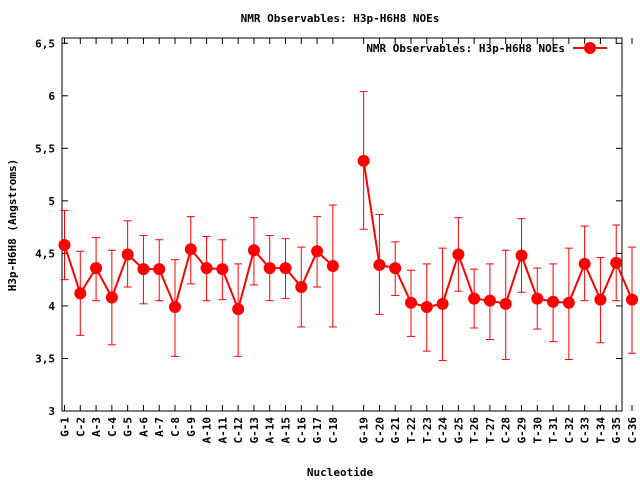  I want to click on y-tick-label: 5, so click(51, 201).